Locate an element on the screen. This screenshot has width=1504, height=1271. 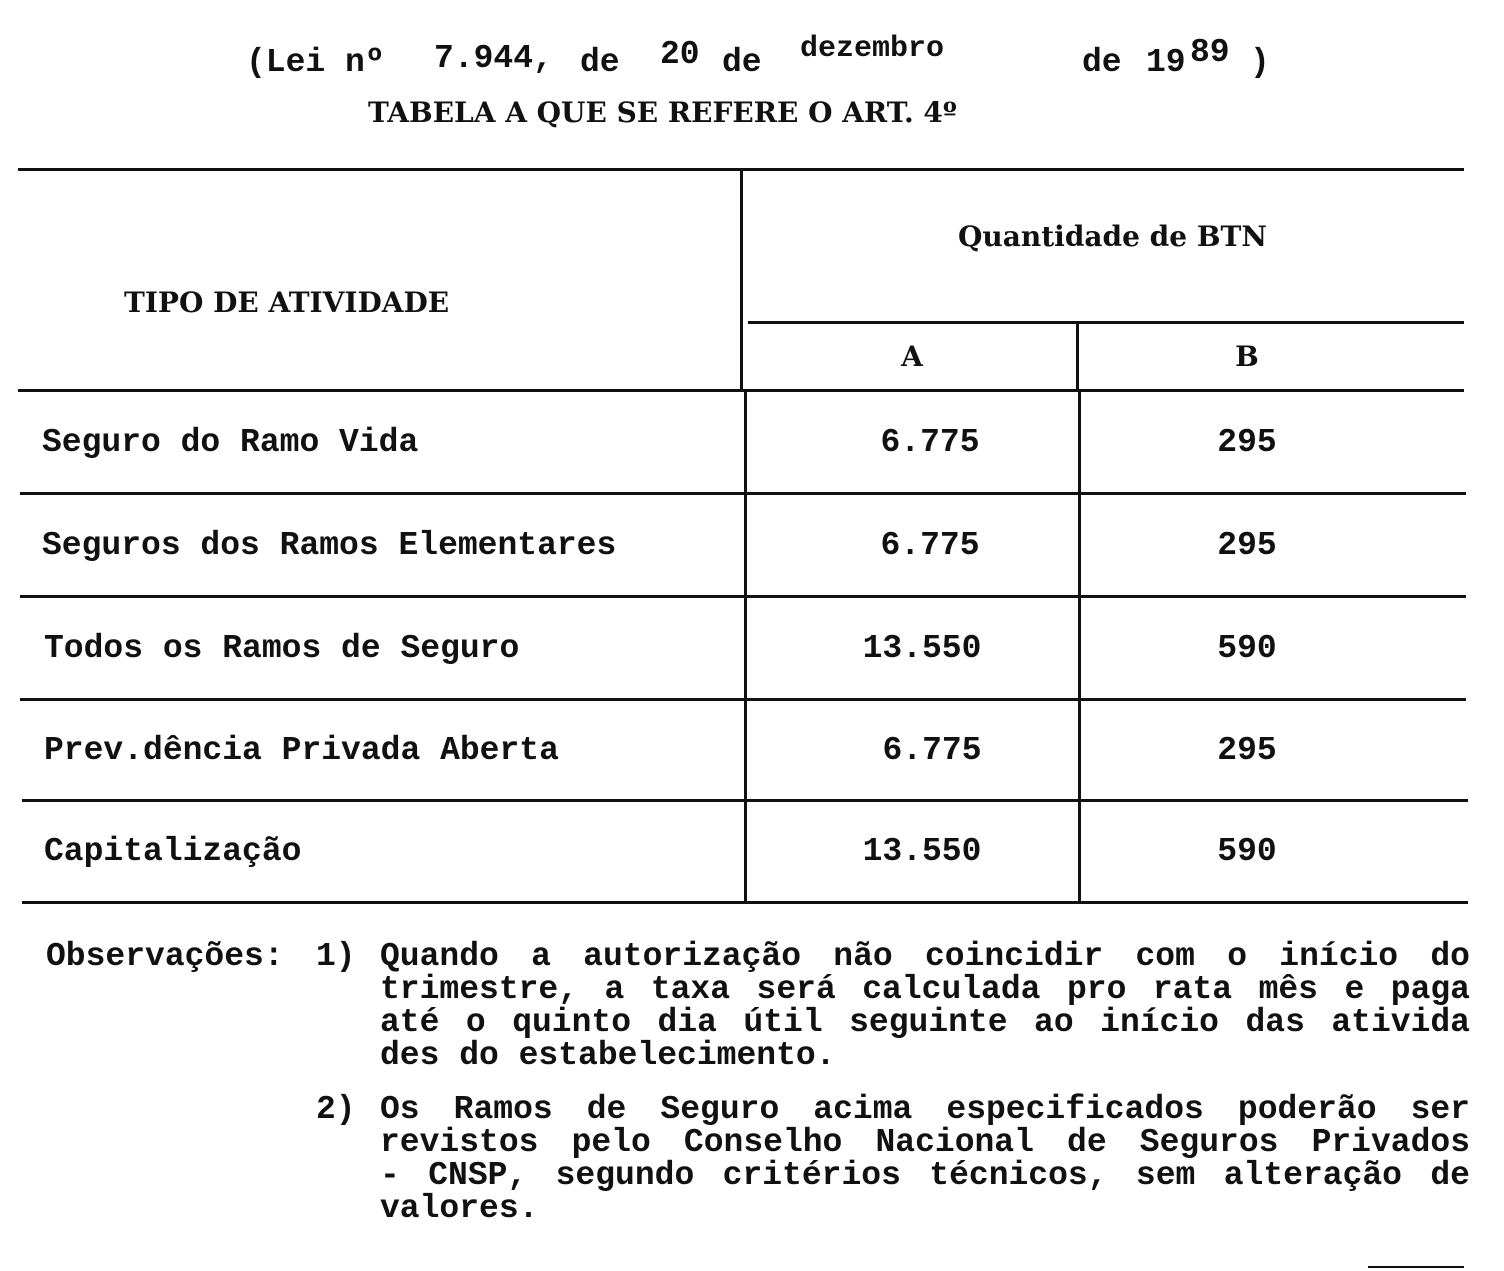
law-de-3: de is located at coordinates (1102, 62).